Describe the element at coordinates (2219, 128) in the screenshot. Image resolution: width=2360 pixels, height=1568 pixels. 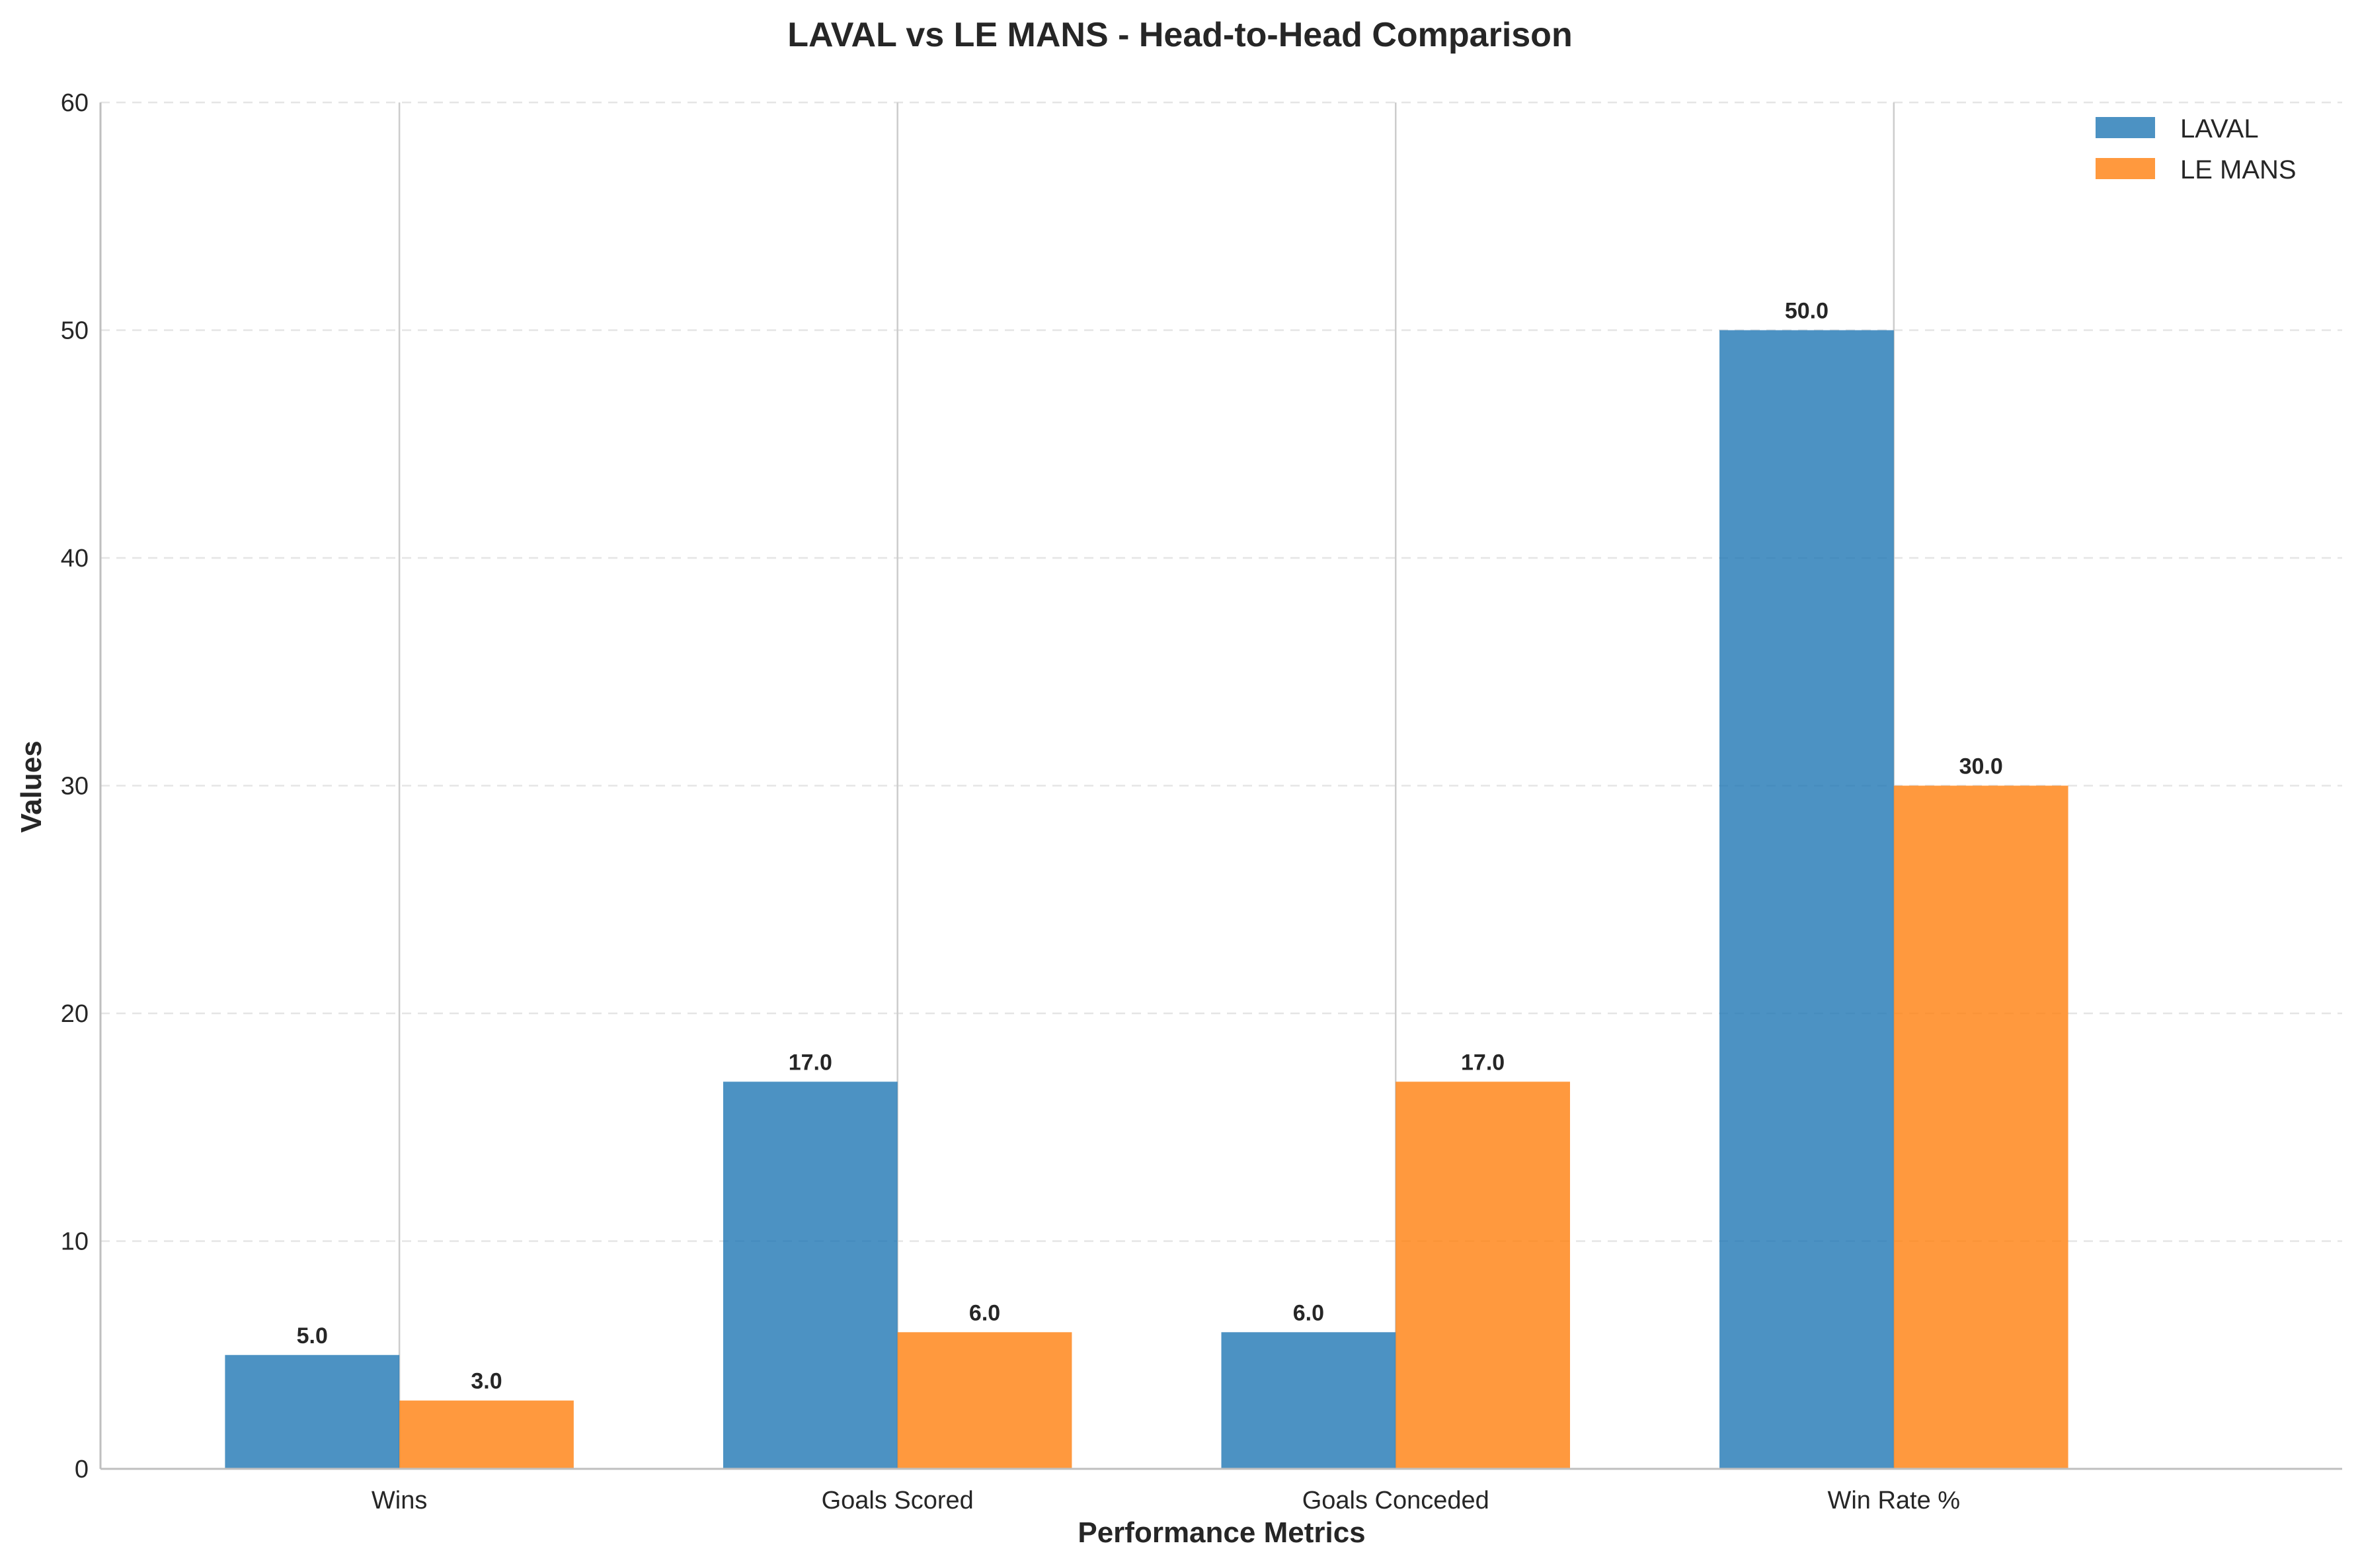
I see `legend-label: LAVAL` at that location.